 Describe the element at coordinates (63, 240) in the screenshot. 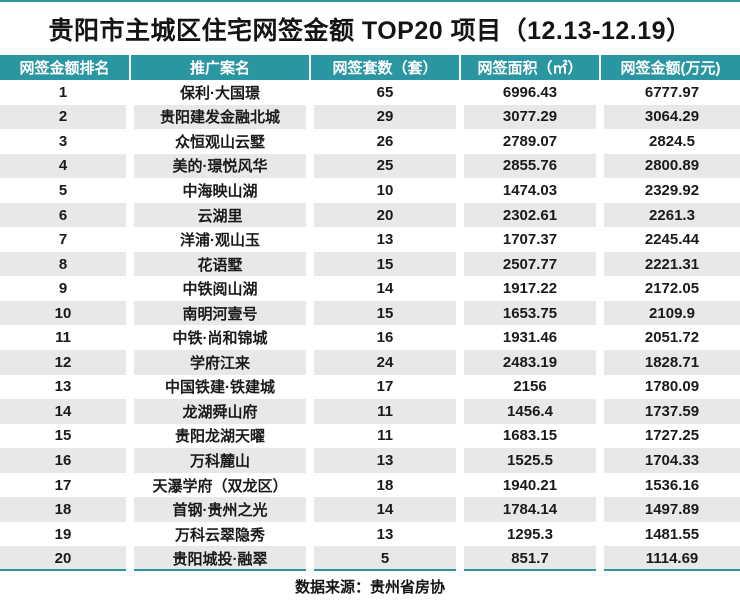

I see `cell-rank: 7` at that location.